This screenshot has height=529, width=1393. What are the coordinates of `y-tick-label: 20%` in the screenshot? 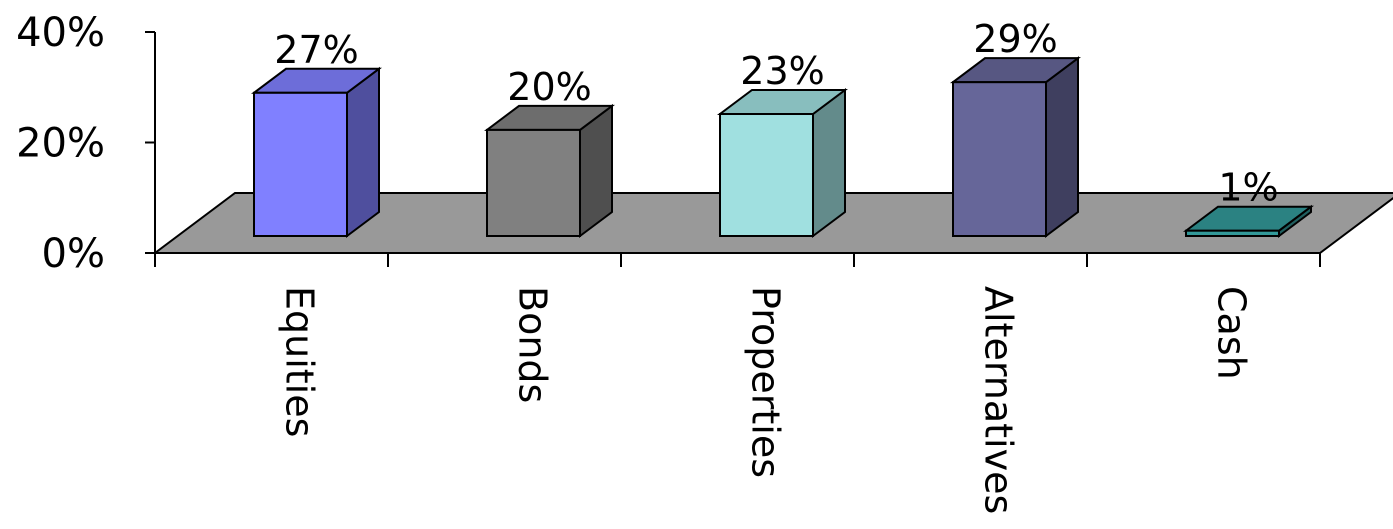 It's located at (60, 144).